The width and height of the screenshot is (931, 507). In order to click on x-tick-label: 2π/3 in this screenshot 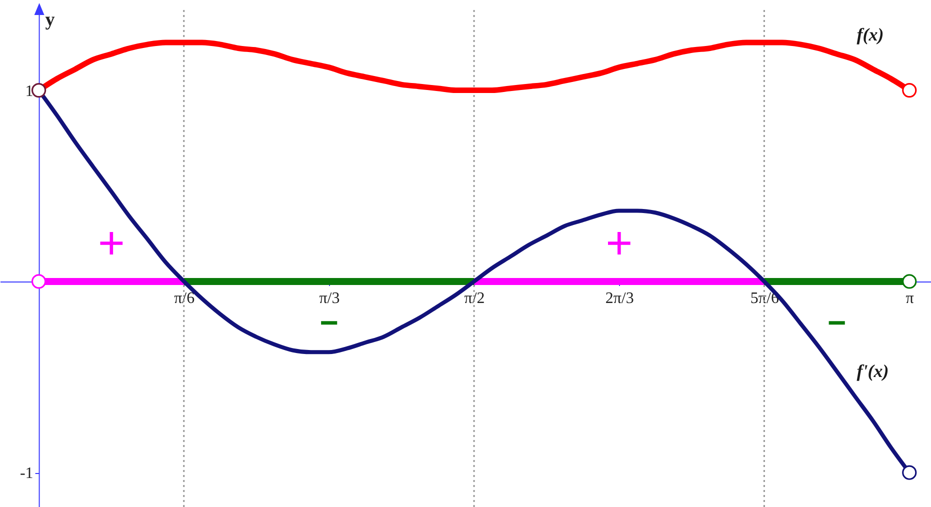, I will do `click(619, 298)`.